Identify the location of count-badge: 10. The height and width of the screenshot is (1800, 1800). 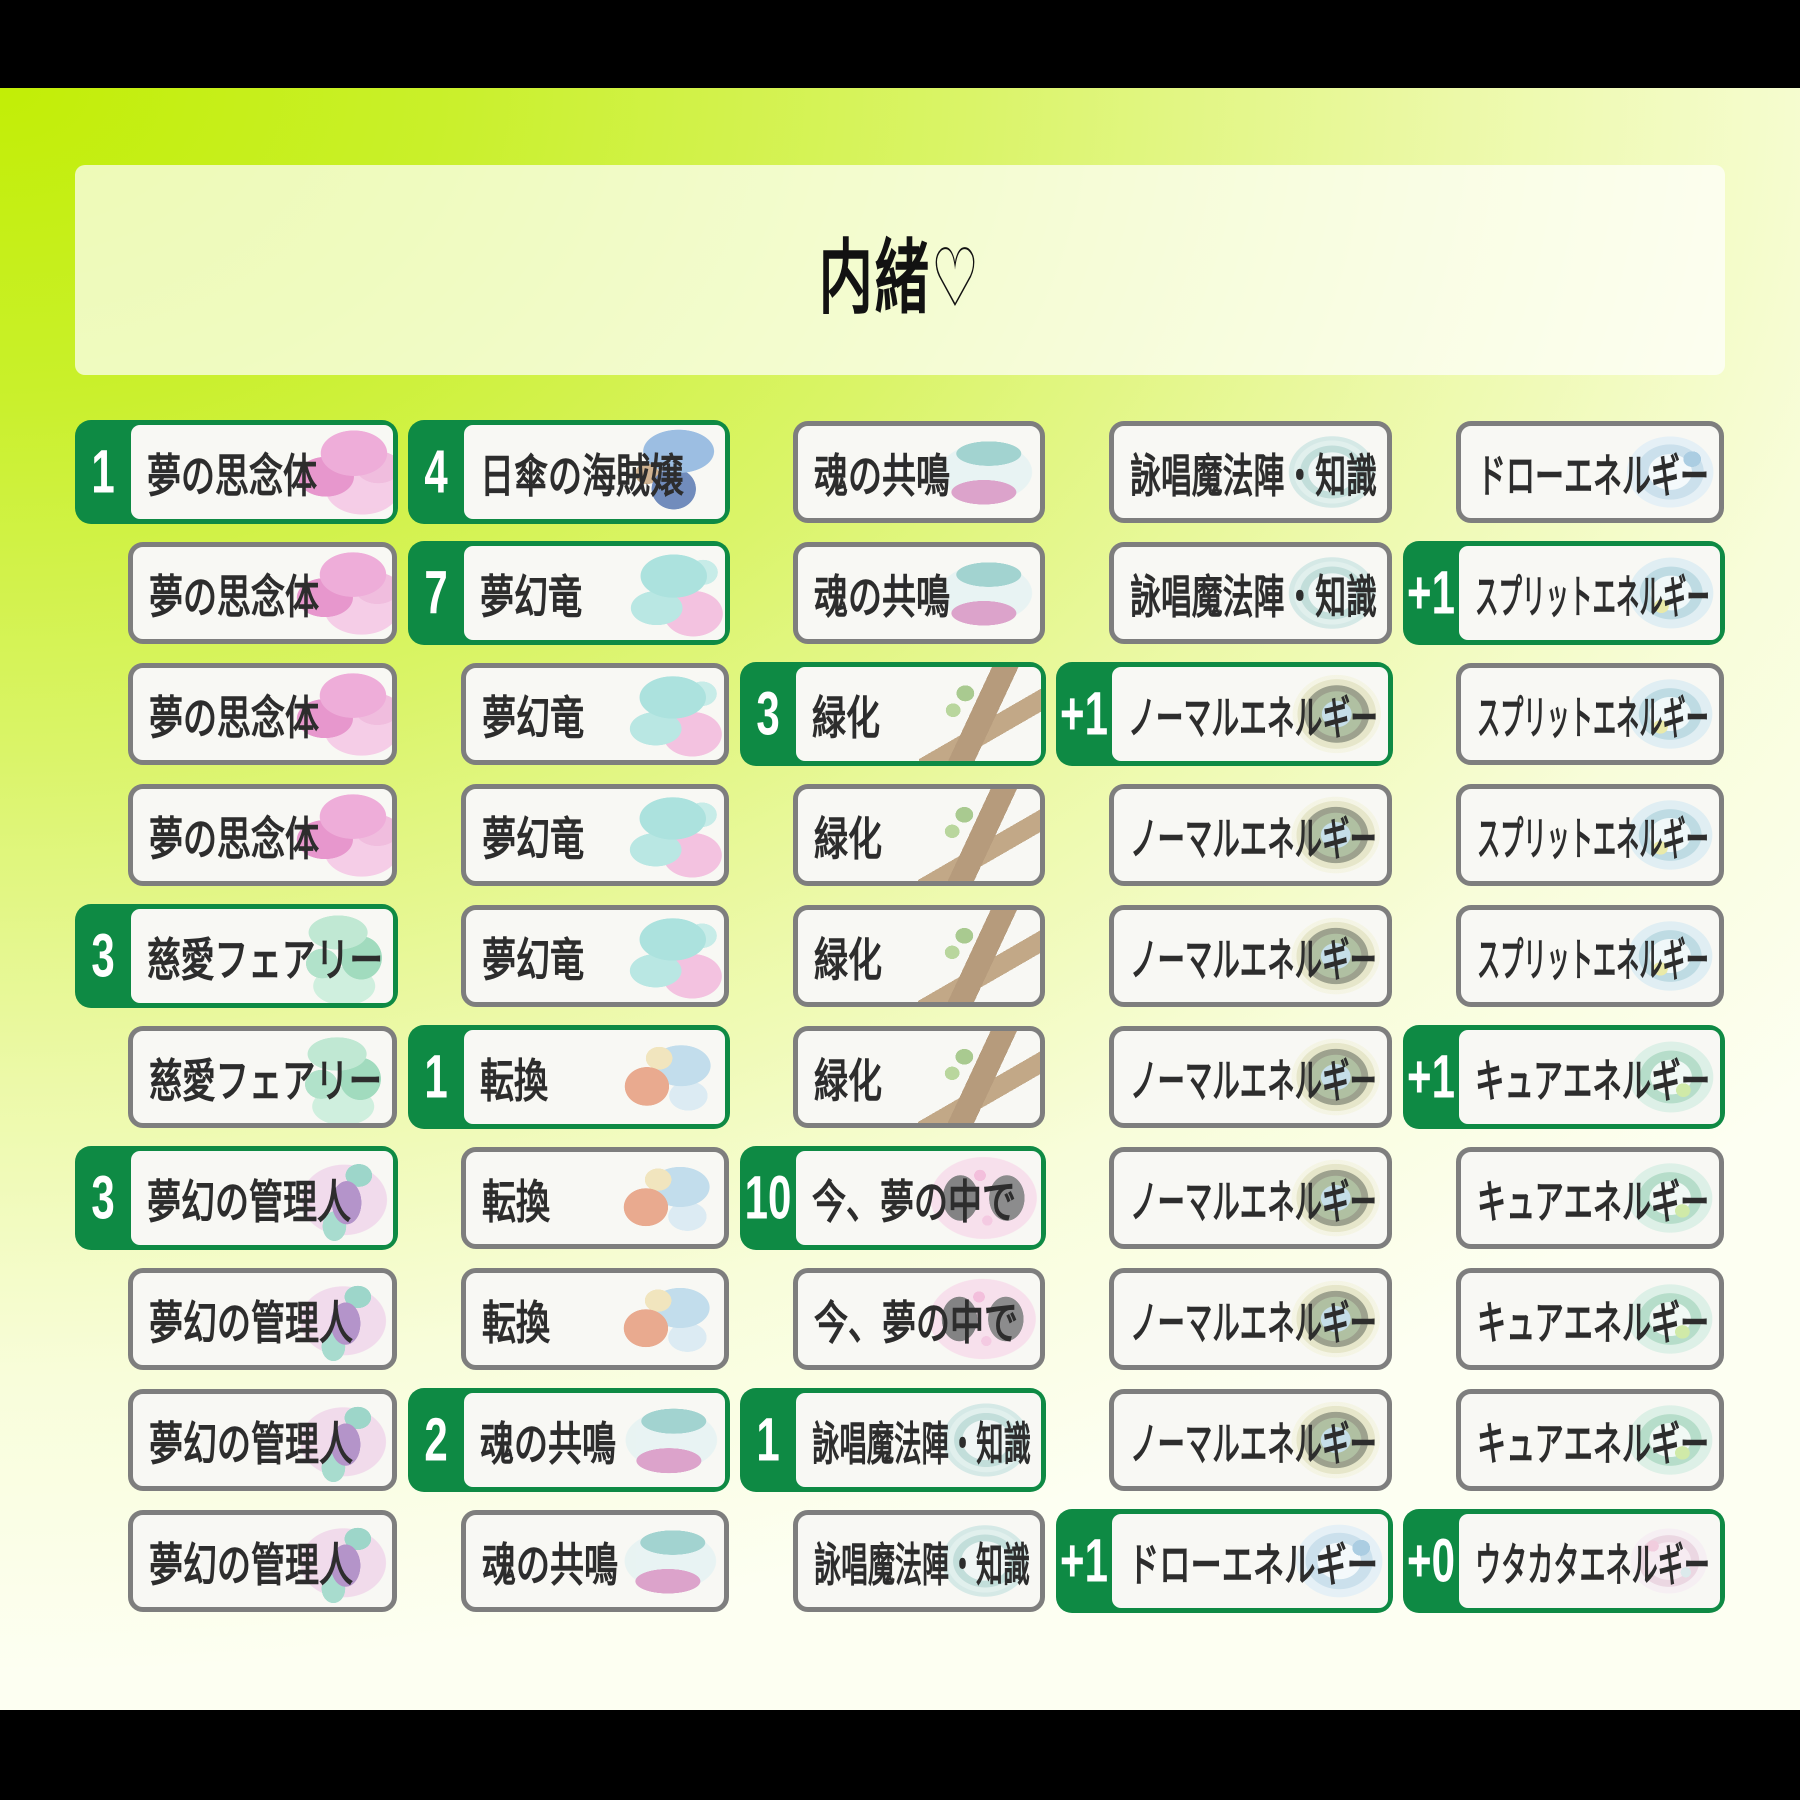
(768, 1197).